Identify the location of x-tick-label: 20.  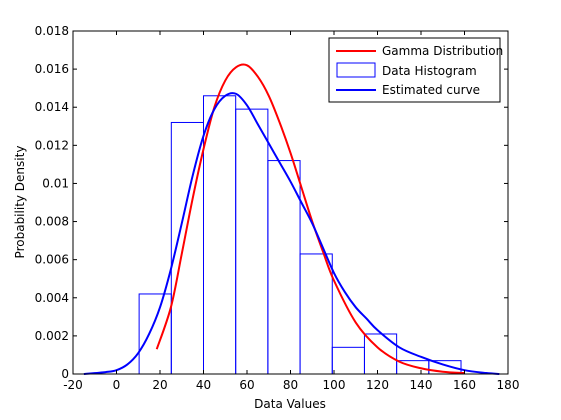
(159, 385).